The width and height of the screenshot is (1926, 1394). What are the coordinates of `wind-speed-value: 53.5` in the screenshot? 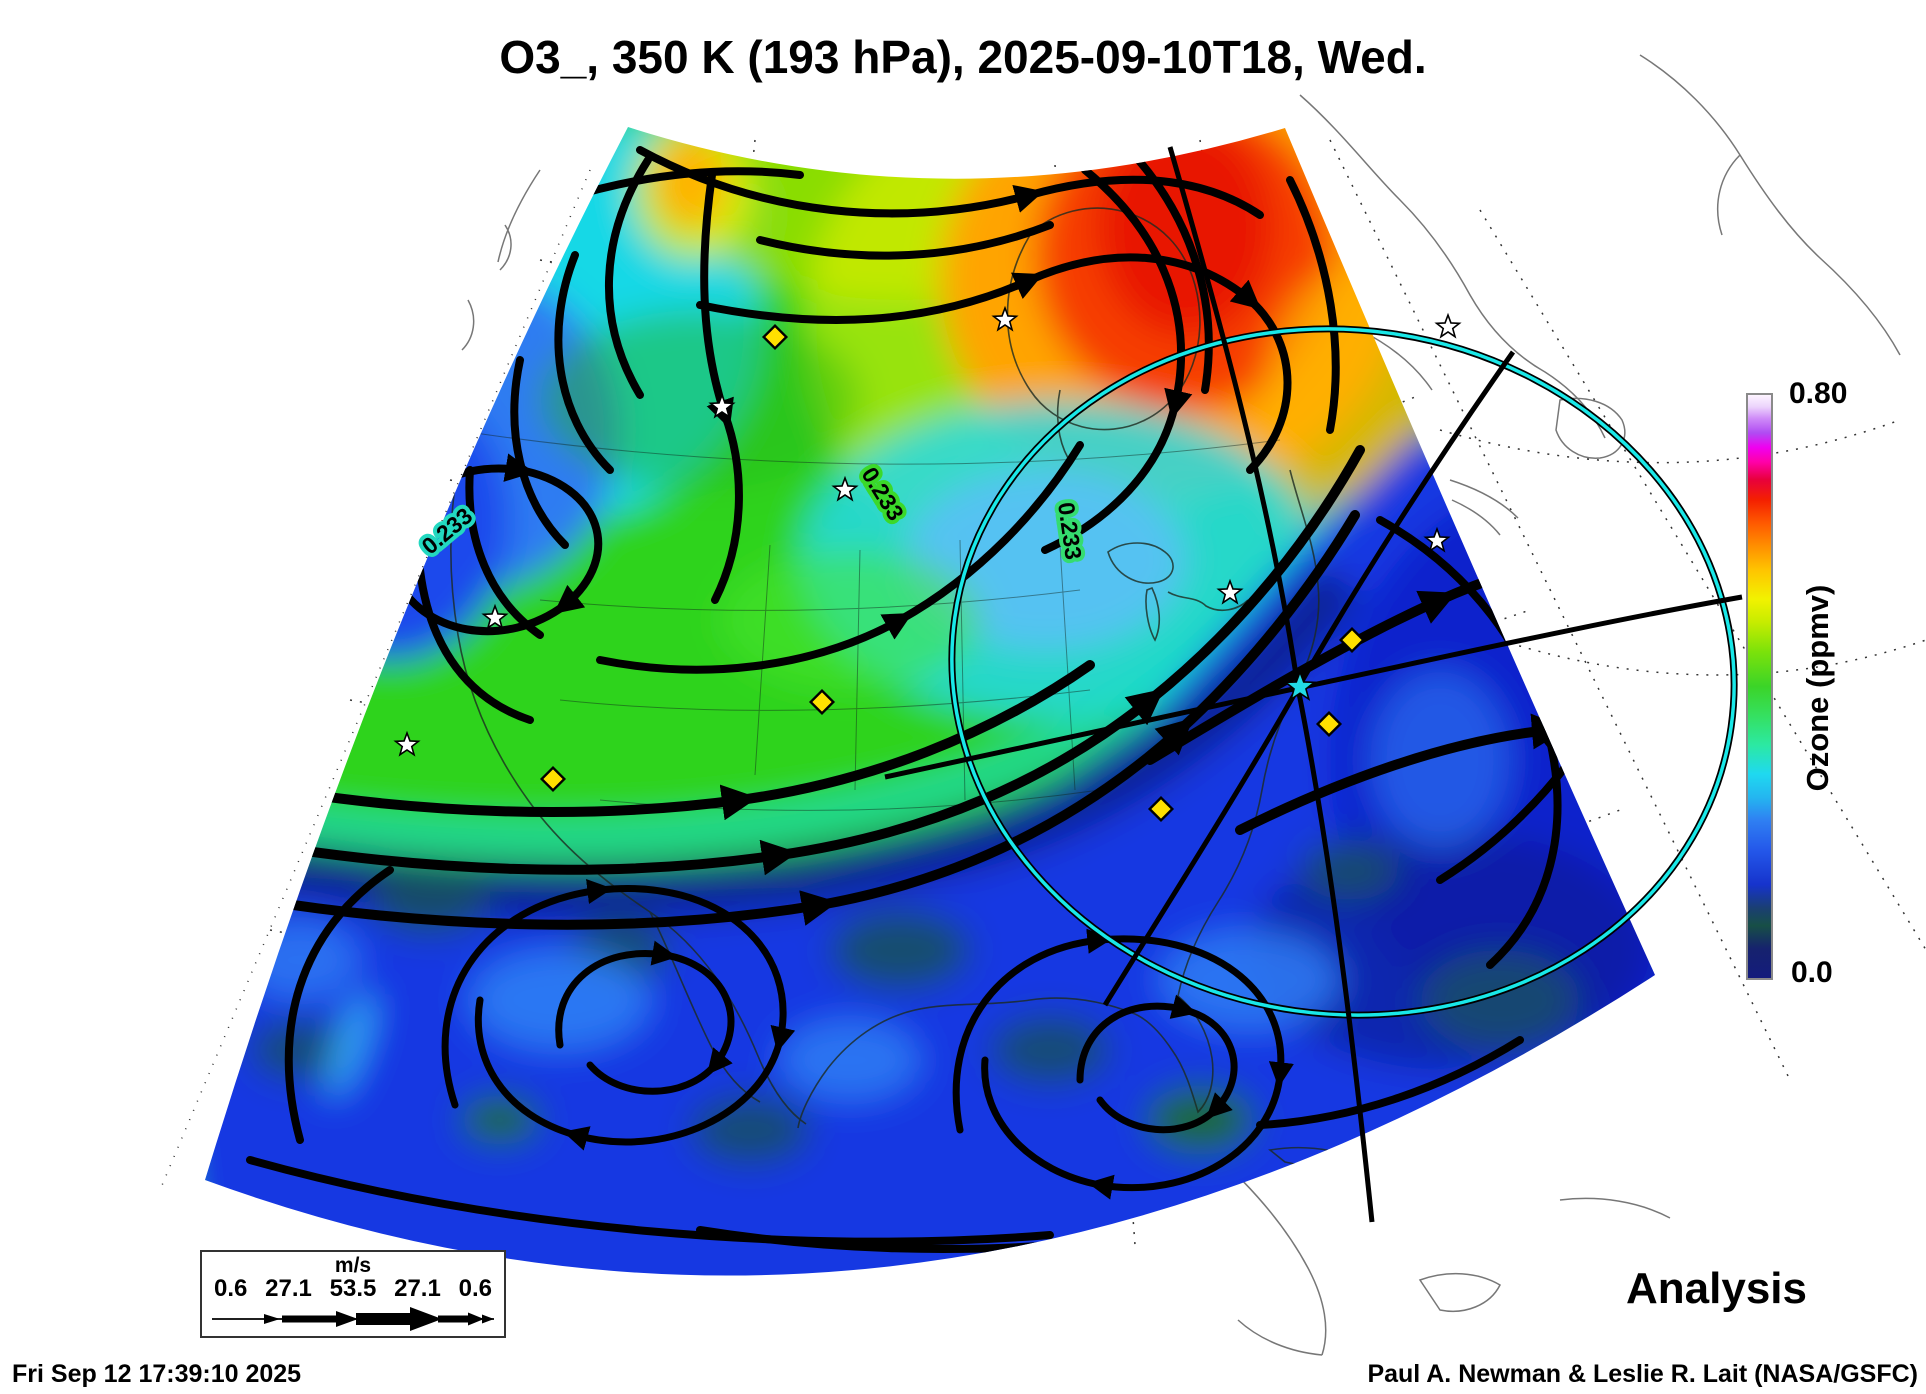 It's located at (353, 1288).